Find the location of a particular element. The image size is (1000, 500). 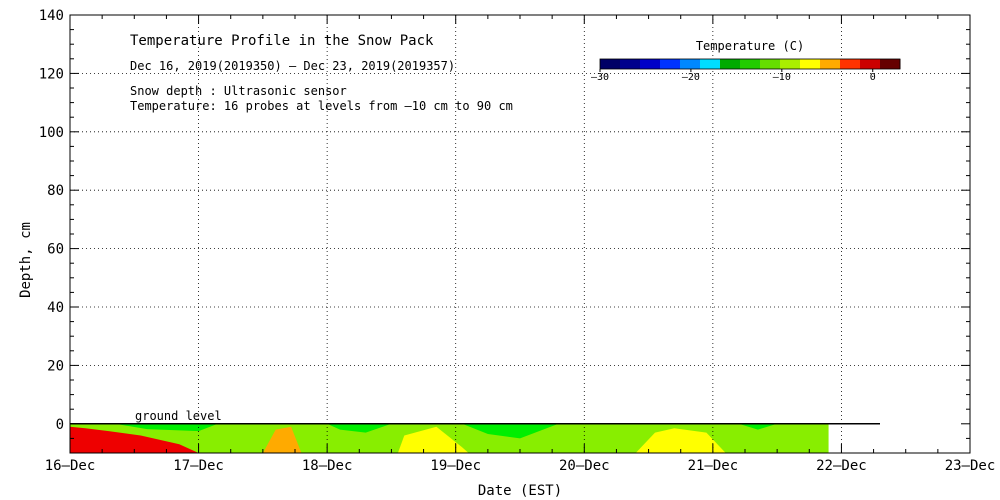

y-tick-label-20: 20 is located at coordinates (55, 366).